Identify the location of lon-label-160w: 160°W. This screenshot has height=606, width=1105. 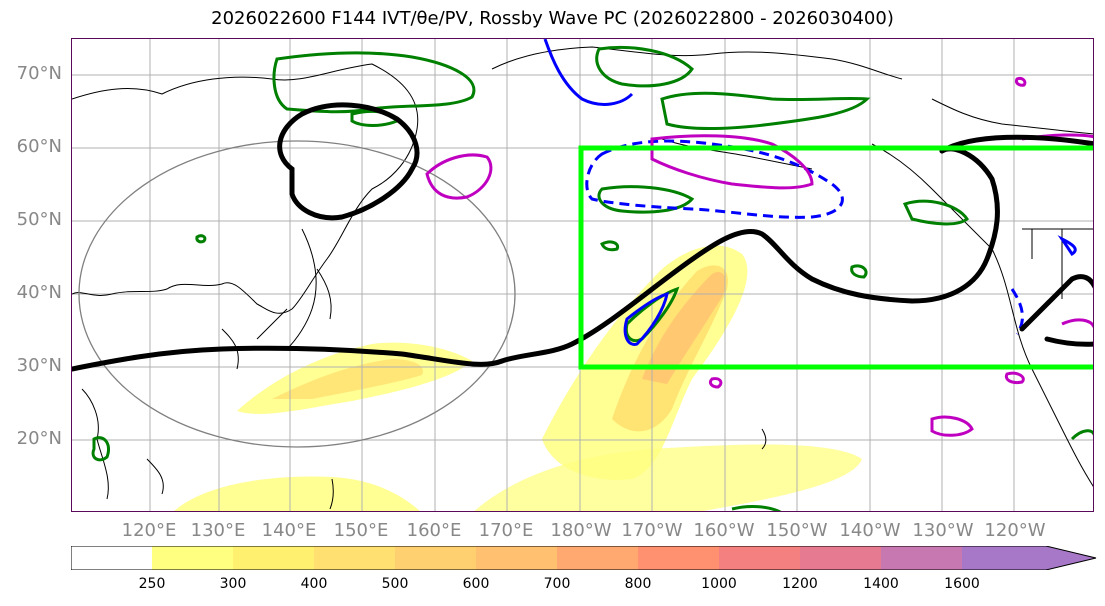
(724, 530).